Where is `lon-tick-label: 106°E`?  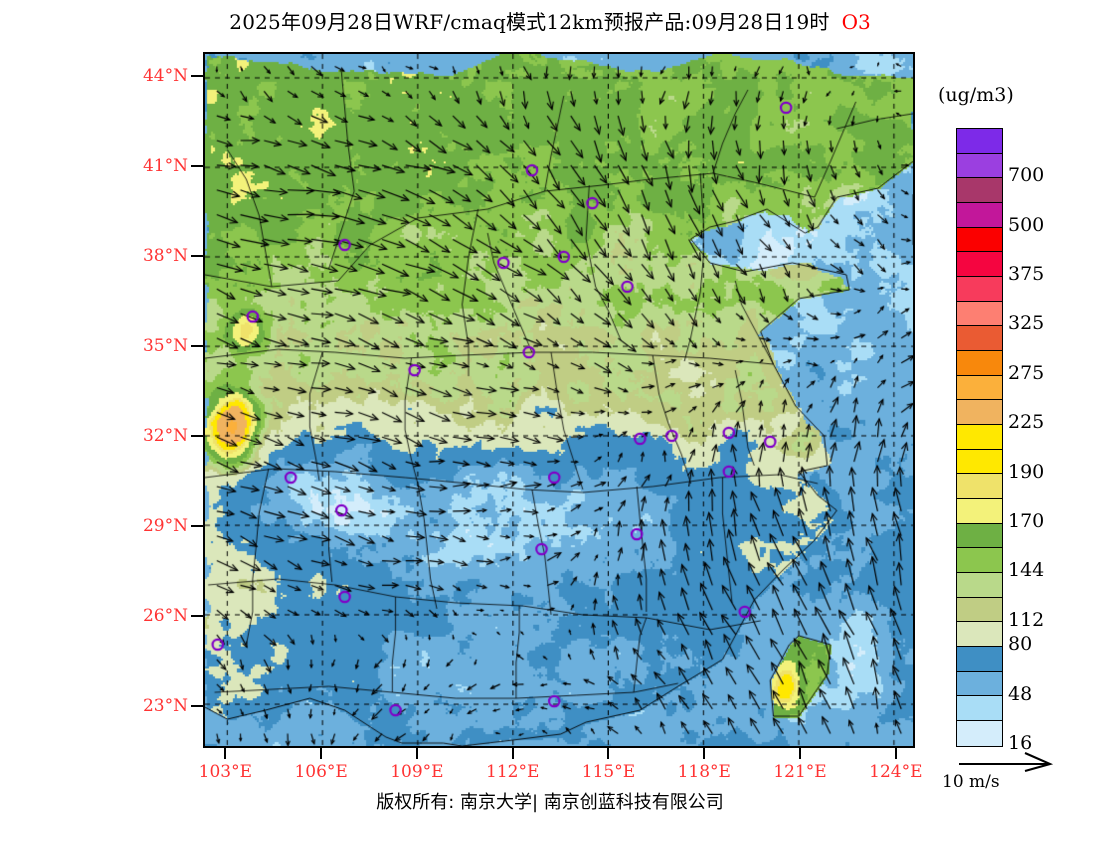 lon-tick-label: 106°E is located at coordinates (321, 772).